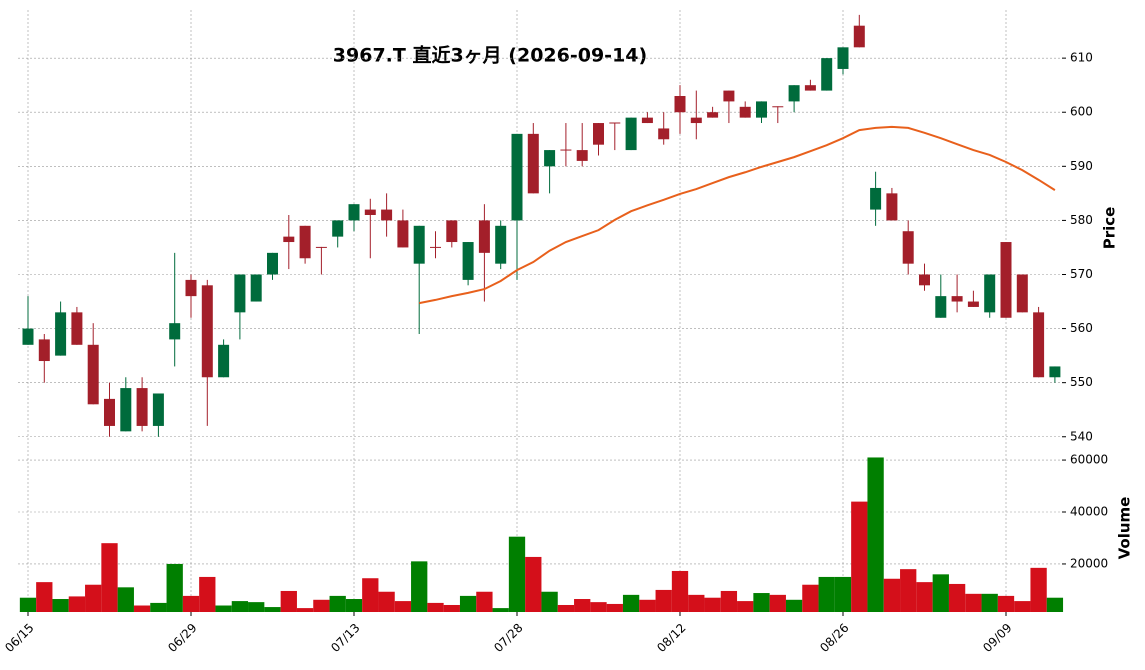  I want to click on y-tick-label: 540, so click(1081, 436).